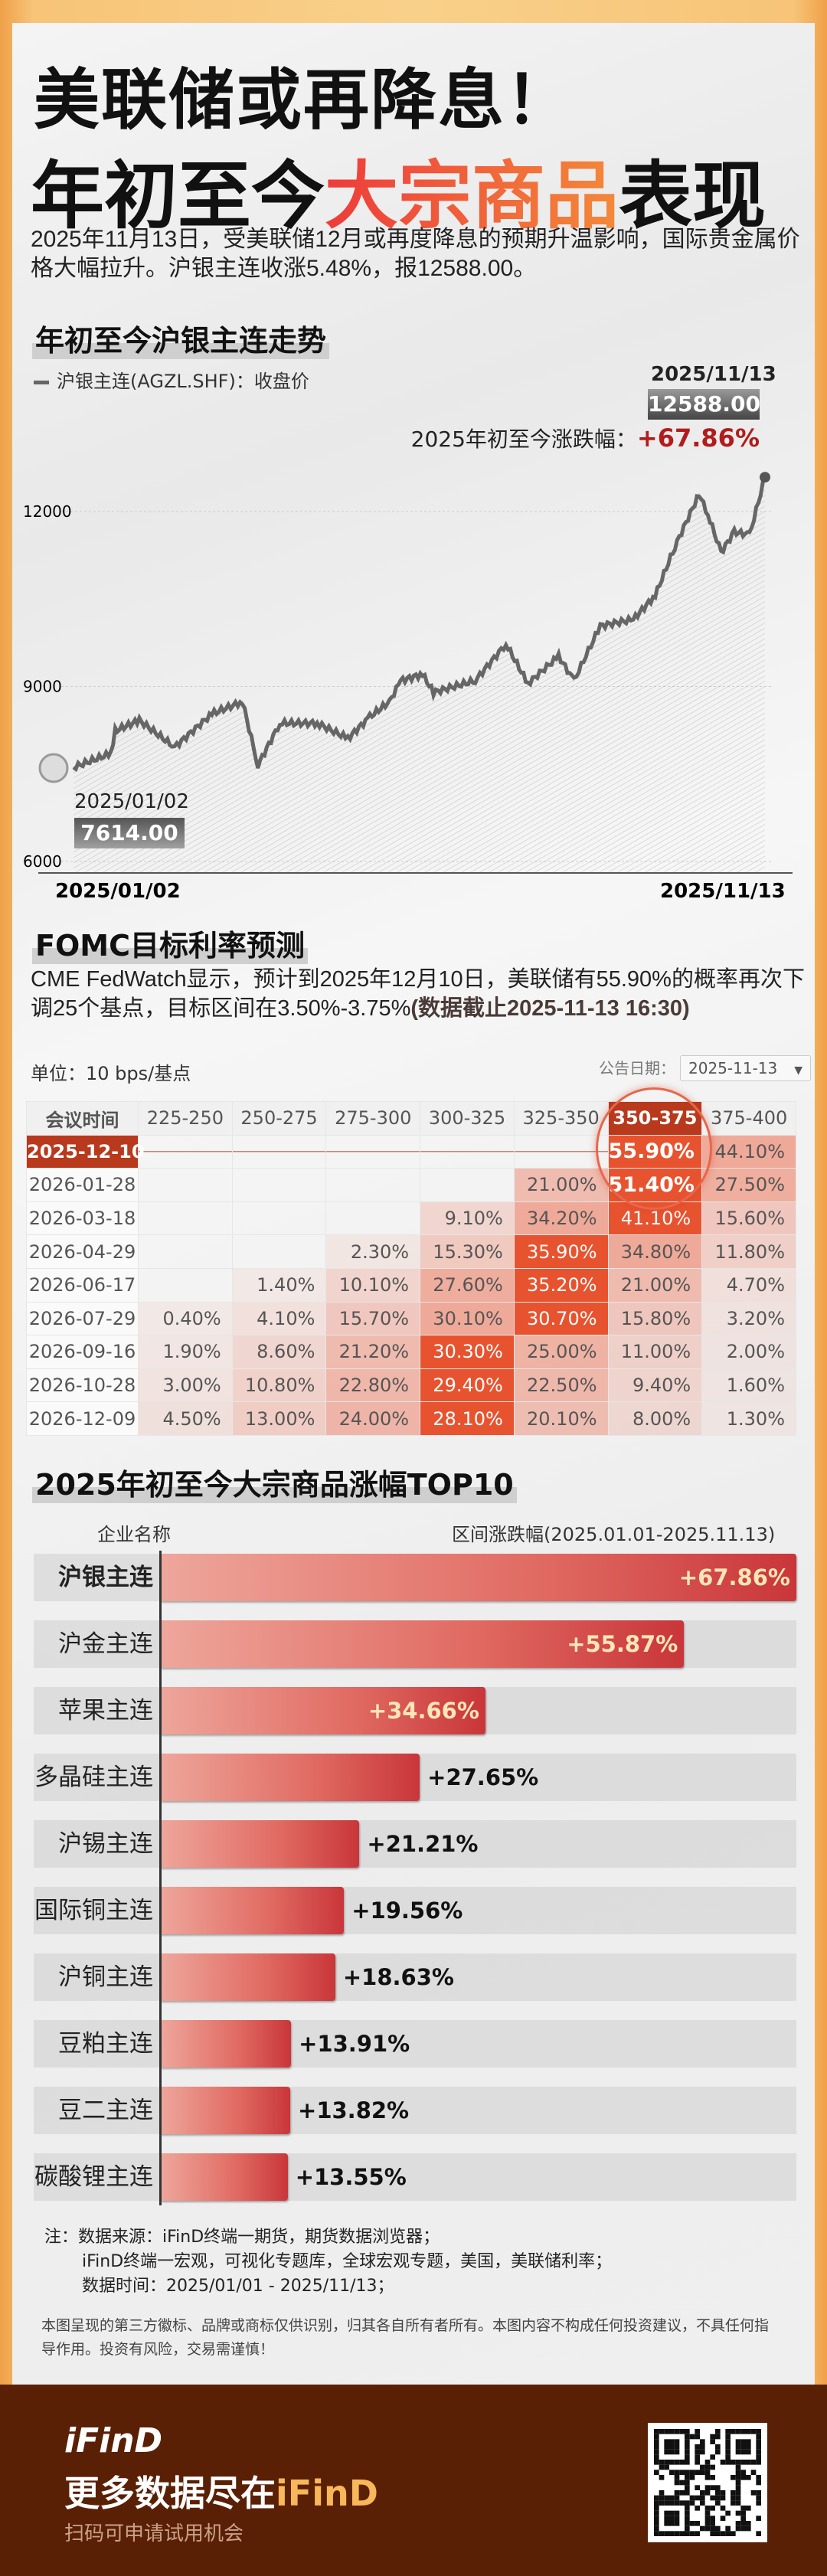  Describe the element at coordinates (748, 1151) in the screenshot. I see `probability-cell: 44.10%` at that location.